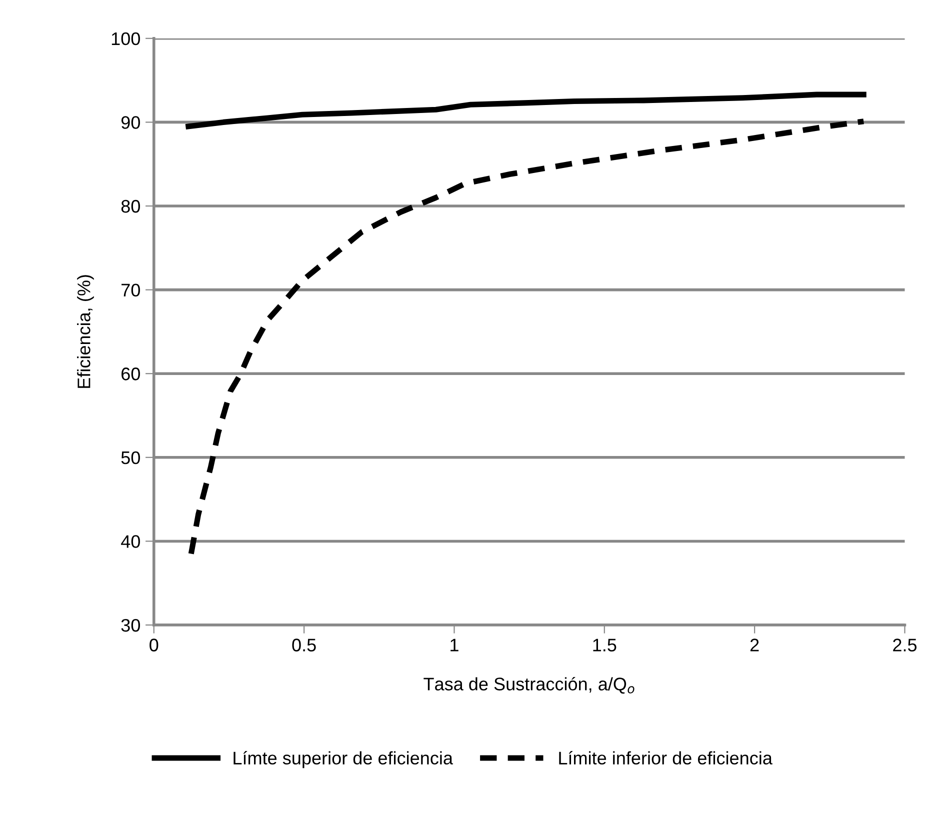  What do you see at coordinates (130, 457) in the screenshot?
I see `y-tick-label: 50` at bounding box center [130, 457].